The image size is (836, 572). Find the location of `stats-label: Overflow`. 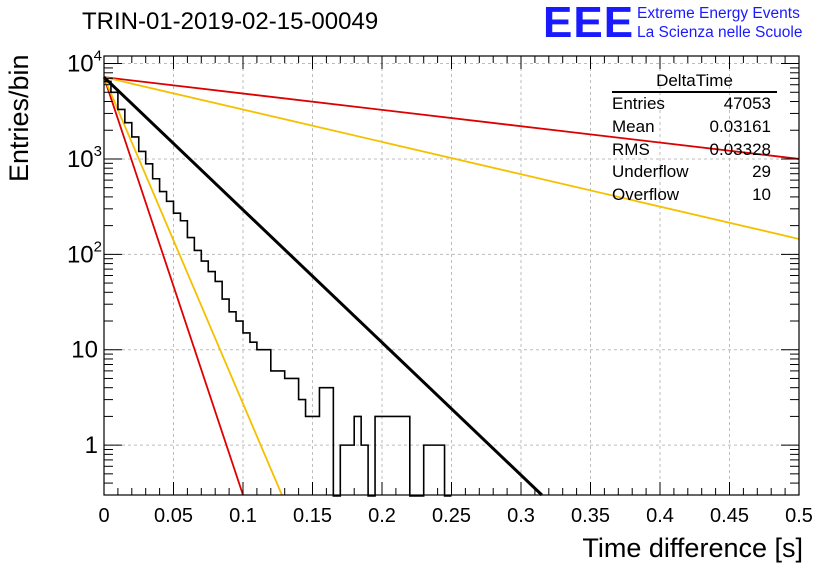

stats-label: Overflow is located at coordinates (646, 195).